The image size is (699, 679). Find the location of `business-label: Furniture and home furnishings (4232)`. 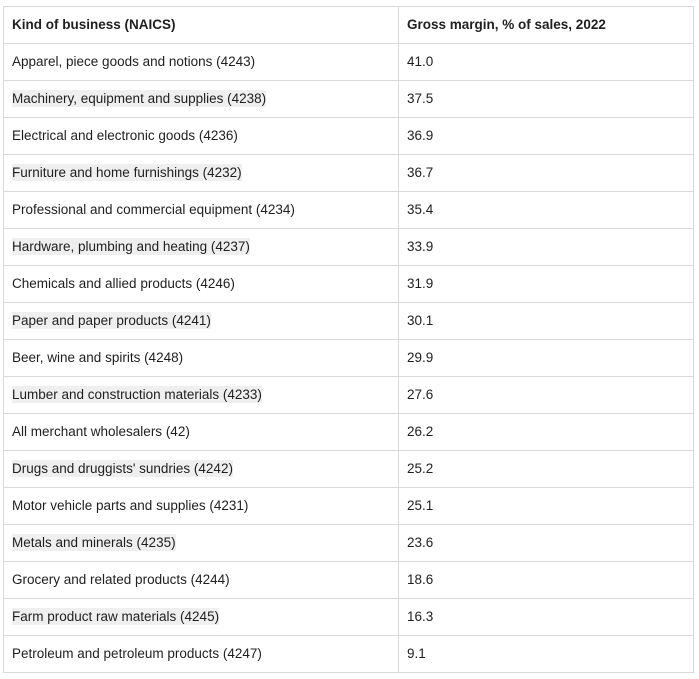

business-label: Furniture and home furnishings (4232) is located at coordinates (127, 172).